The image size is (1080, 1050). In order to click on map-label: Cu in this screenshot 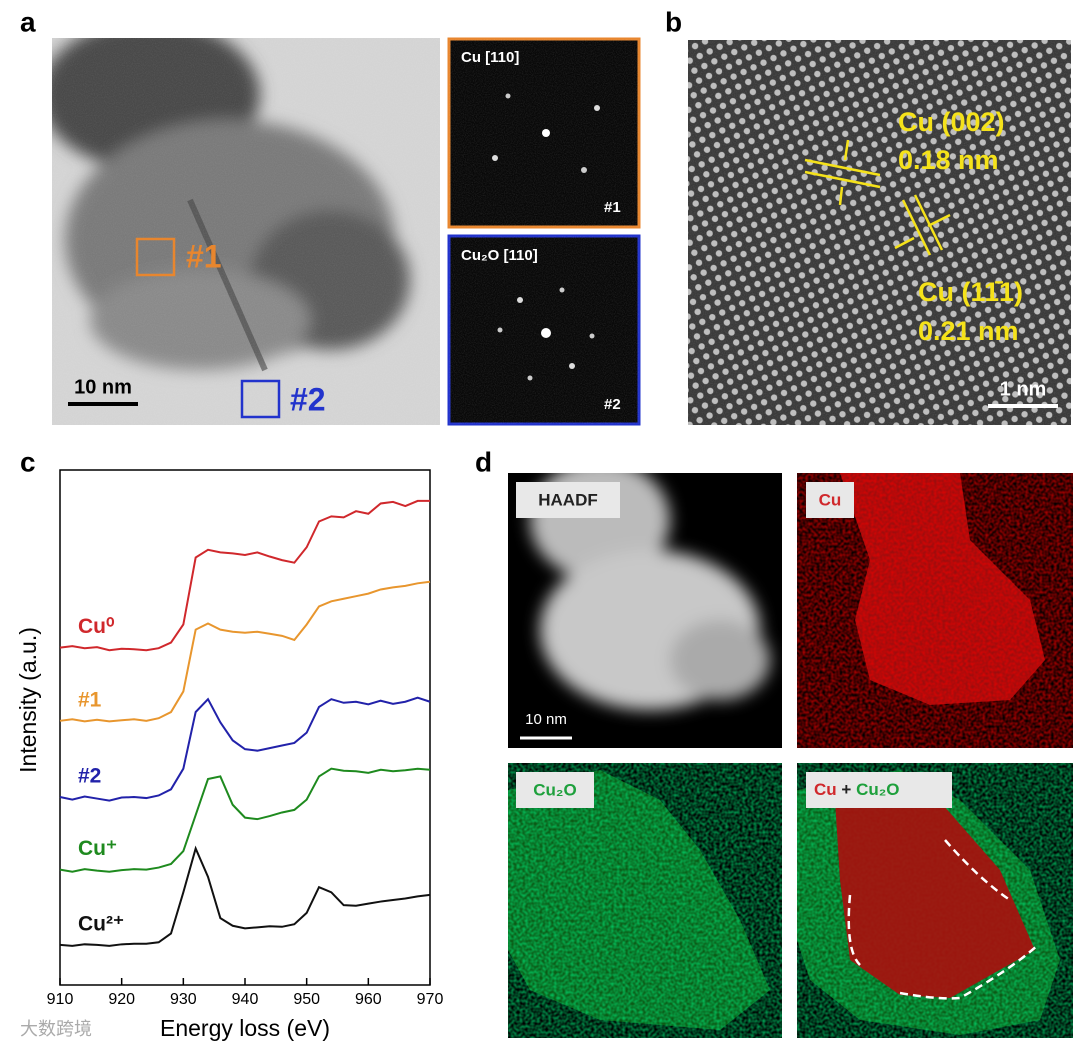, I will do `click(830, 499)`.